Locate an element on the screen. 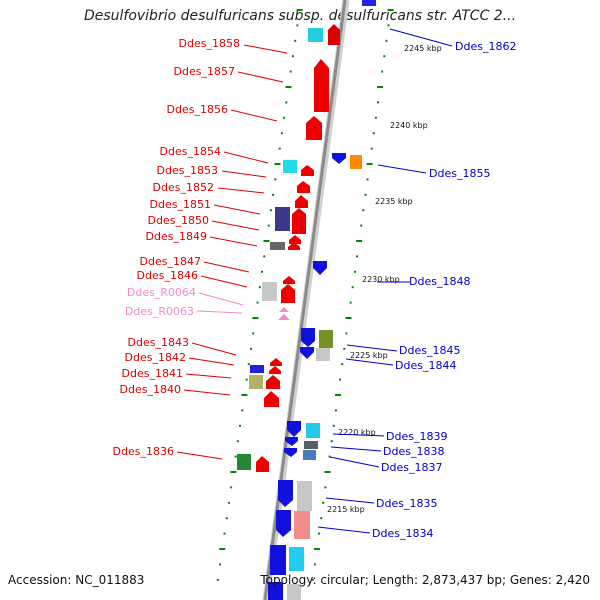  gene-label: Ddes_1848 is located at coordinates (439, 281).